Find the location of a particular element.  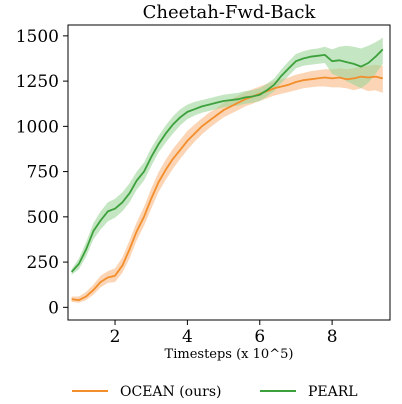

x-tick-label: 8 is located at coordinates (332, 337).